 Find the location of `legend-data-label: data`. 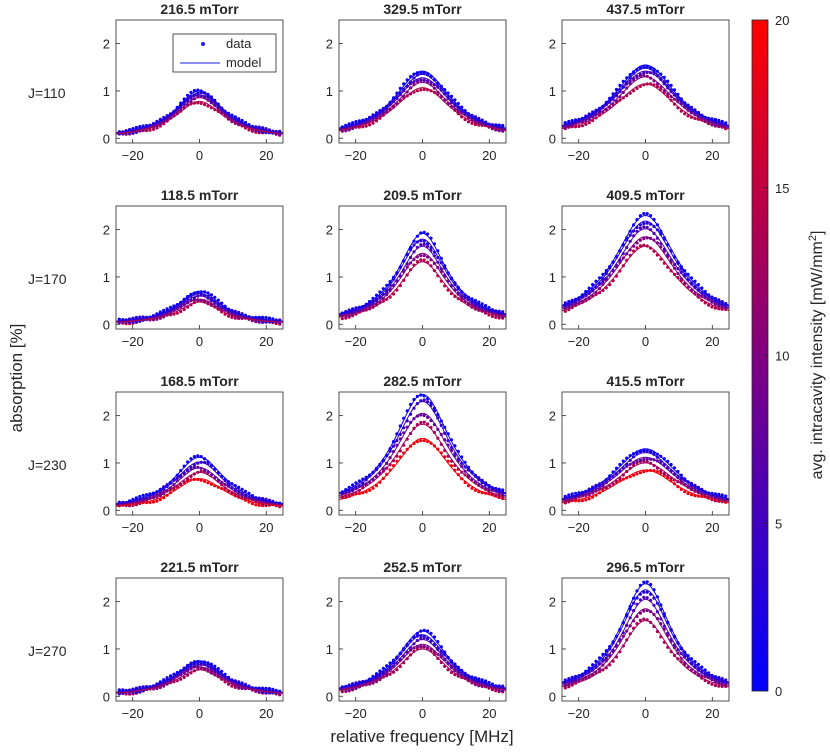

legend-data-label: data is located at coordinates (239, 43).